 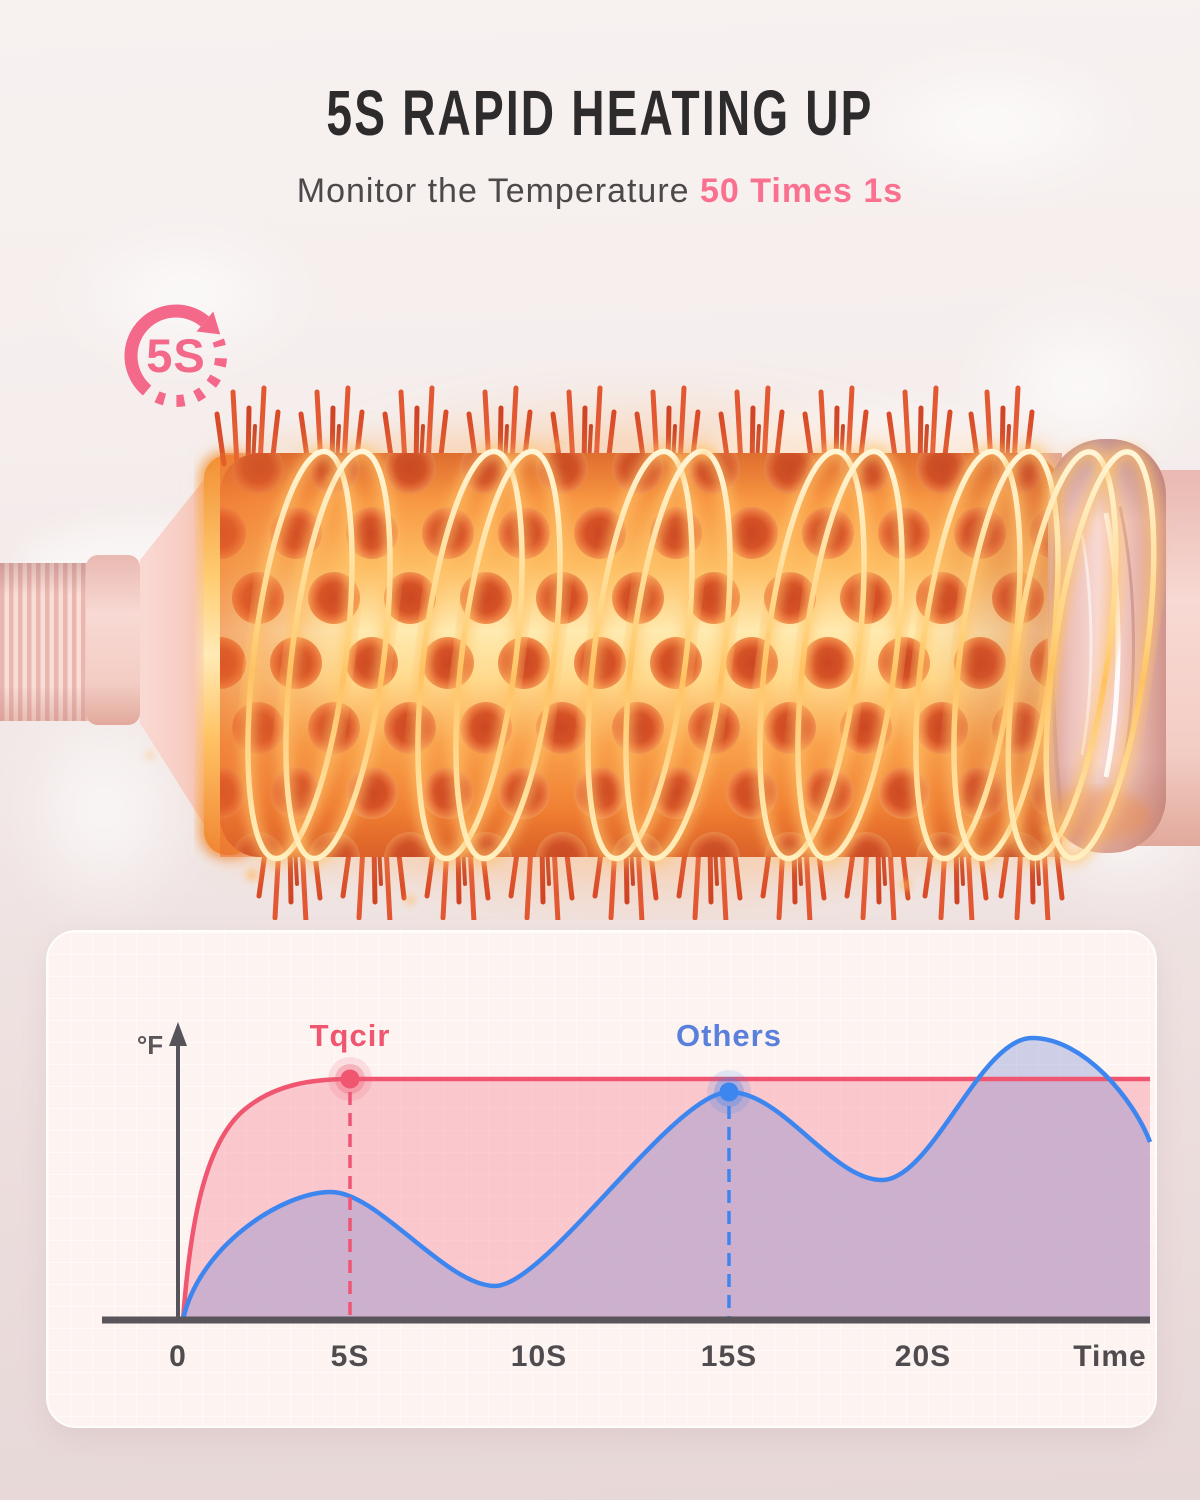 I want to click on subtitle-highlight: 50 Times 1s, so click(x=802, y=191).